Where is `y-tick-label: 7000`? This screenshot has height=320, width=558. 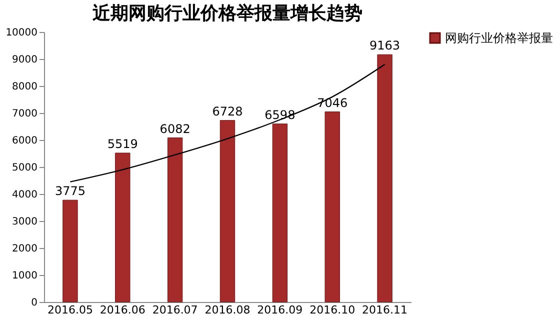
y-tick-label: 7000 is located at coordinates (25, 114).